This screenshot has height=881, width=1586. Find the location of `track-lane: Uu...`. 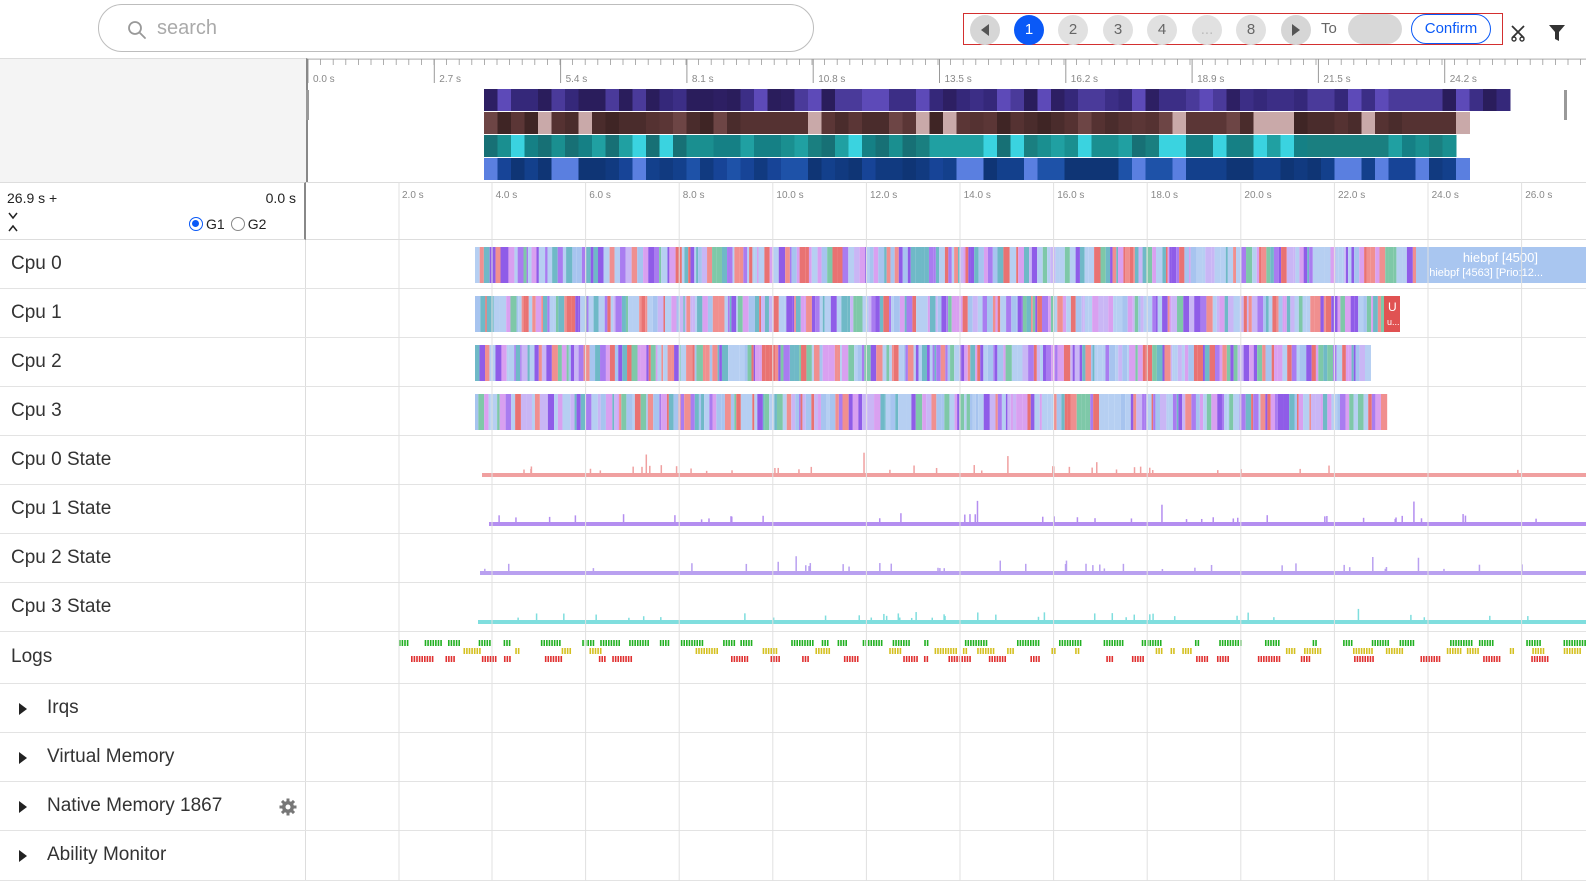

track-lane: Uu... is located at coordinates (946, 313).